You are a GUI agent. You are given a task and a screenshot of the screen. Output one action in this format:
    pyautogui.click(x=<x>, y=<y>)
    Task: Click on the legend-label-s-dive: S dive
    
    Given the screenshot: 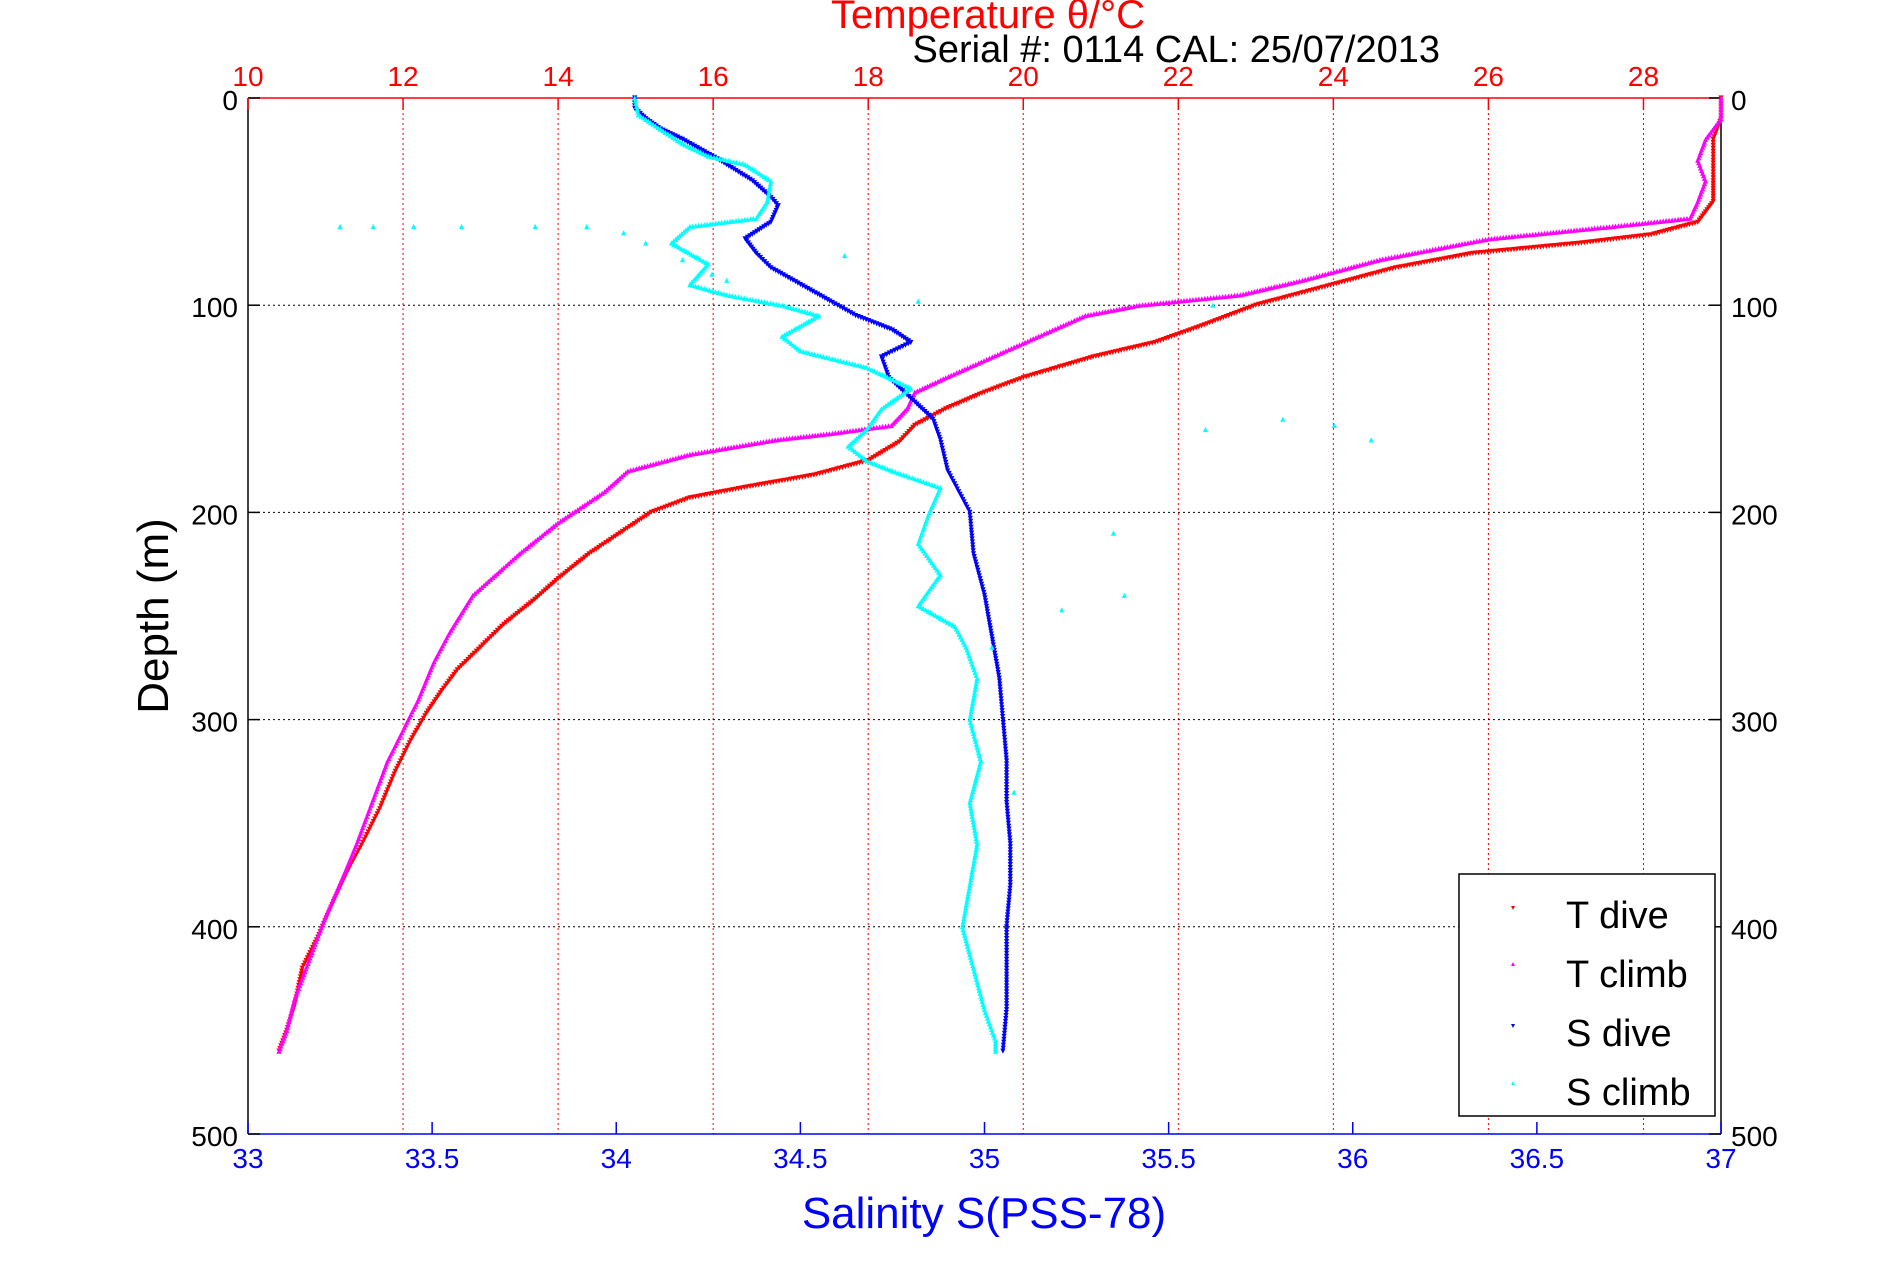 What is the action you would take?
    pyautogui.click(x=1619, y=1034)
    